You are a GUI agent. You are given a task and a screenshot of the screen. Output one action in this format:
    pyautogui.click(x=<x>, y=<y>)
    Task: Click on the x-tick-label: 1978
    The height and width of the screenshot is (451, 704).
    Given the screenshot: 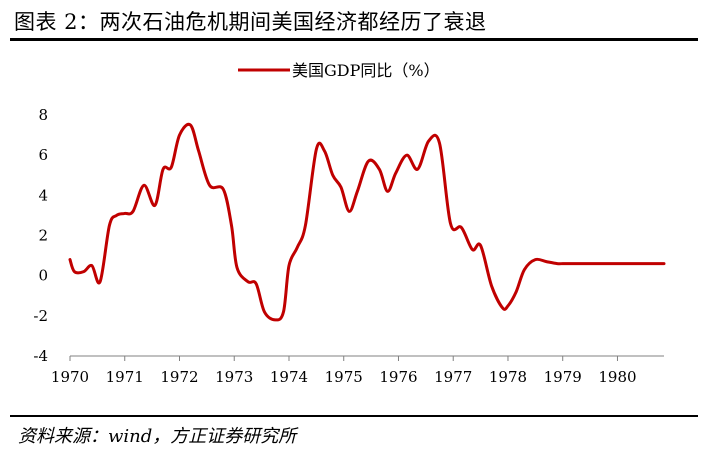 What is the action you would take?
    pyautogui.click(x=508, y=377)
    